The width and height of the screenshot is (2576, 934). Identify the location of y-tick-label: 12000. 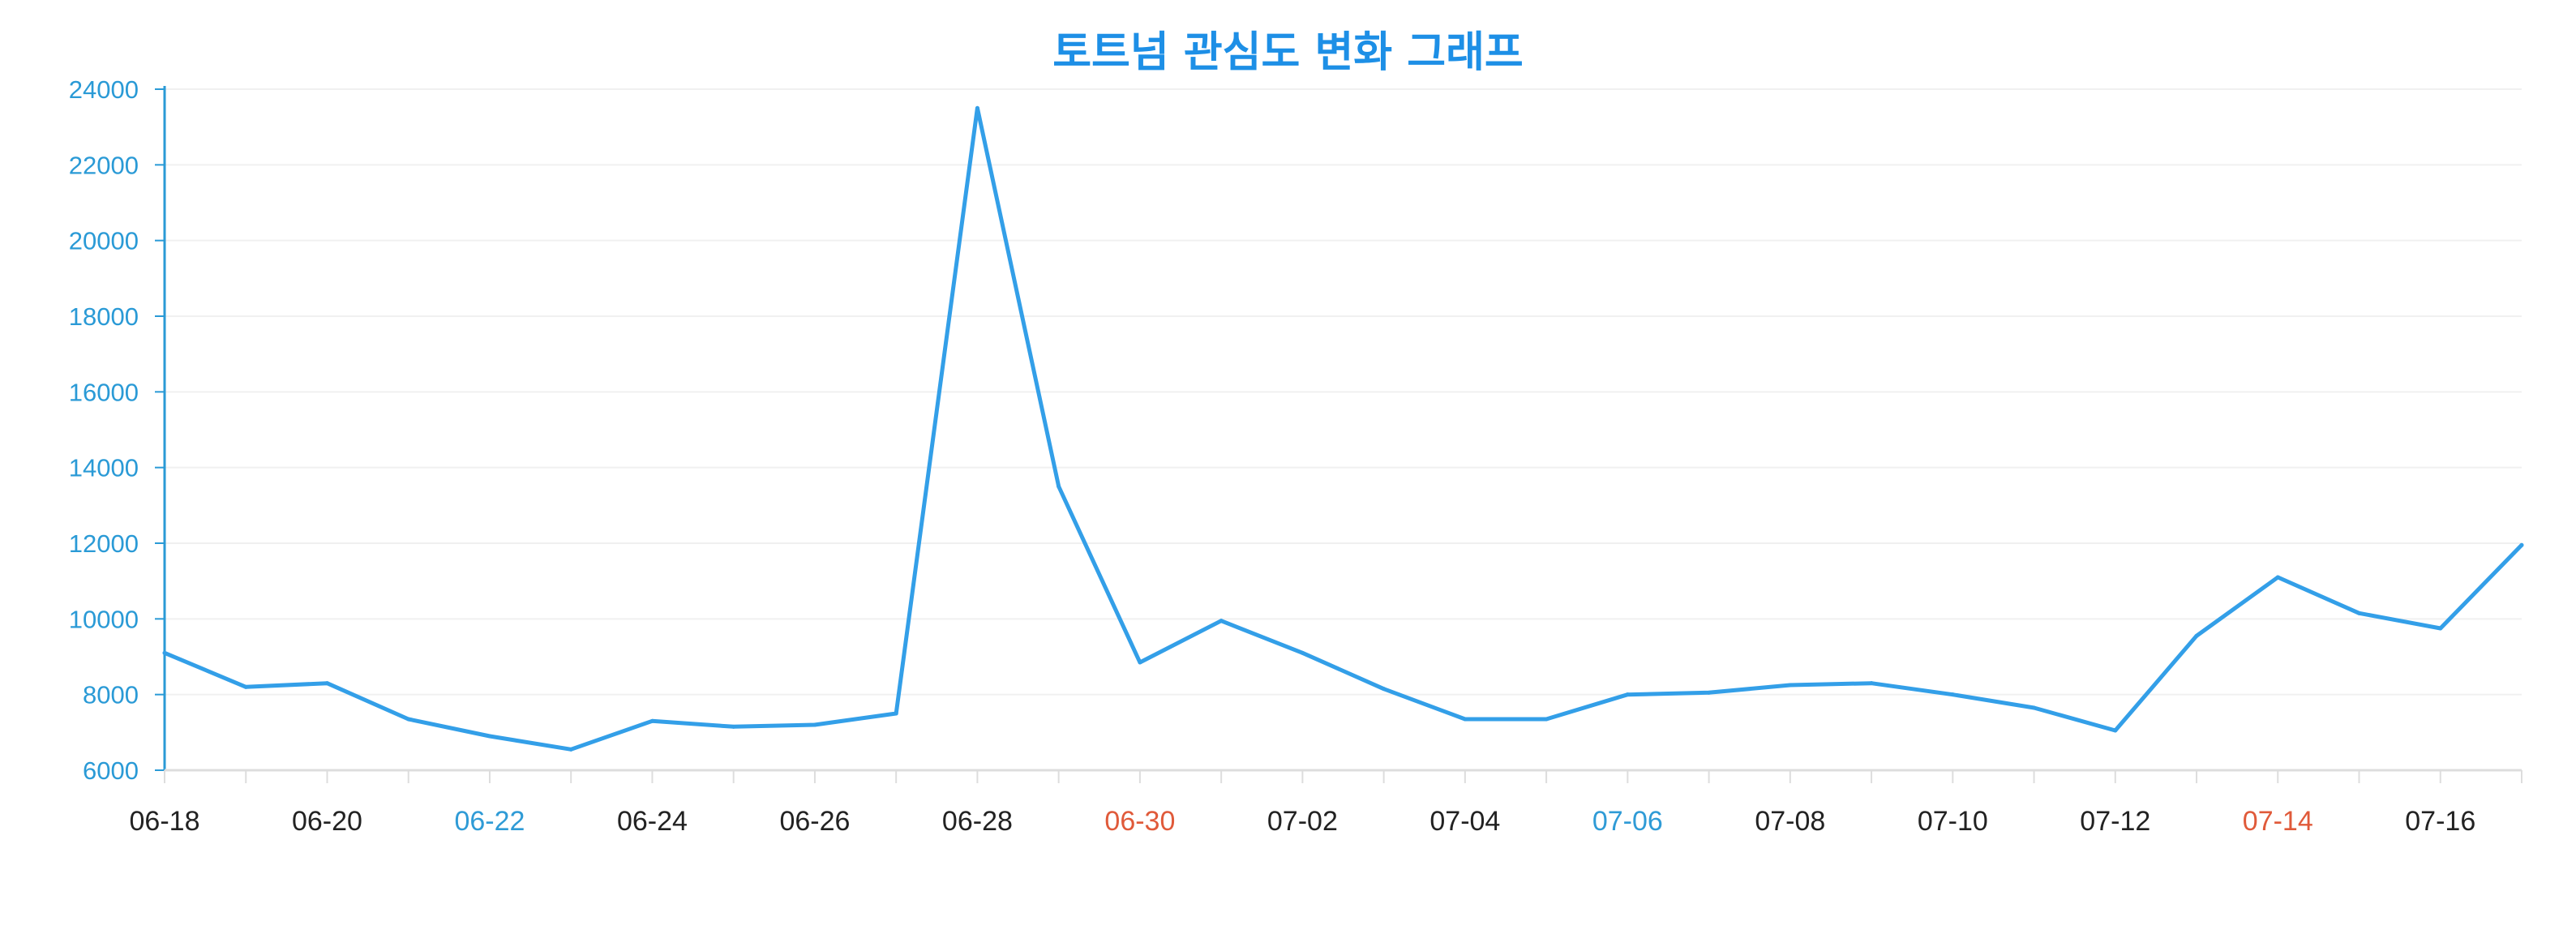
(104, 543).